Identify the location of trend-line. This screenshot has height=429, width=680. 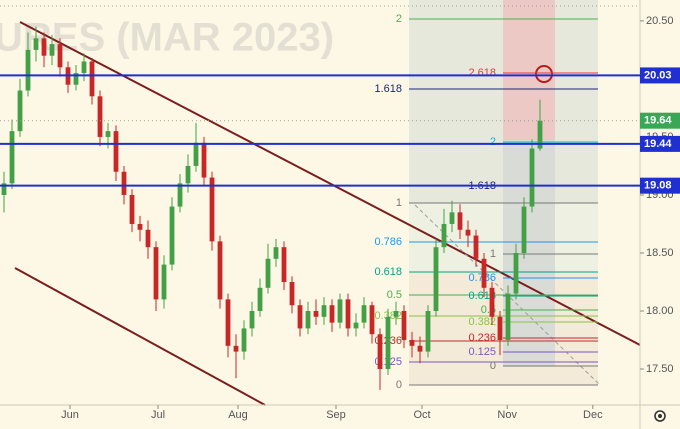
(140, 336).